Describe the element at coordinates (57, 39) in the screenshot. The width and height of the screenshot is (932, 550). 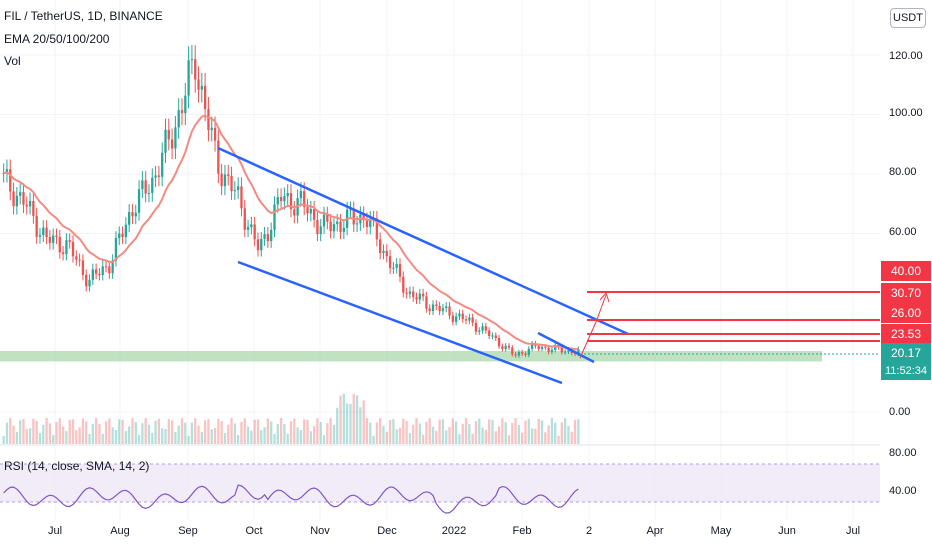
I see `ema-indicator-label: EMA 20/50/100/200` at that location.